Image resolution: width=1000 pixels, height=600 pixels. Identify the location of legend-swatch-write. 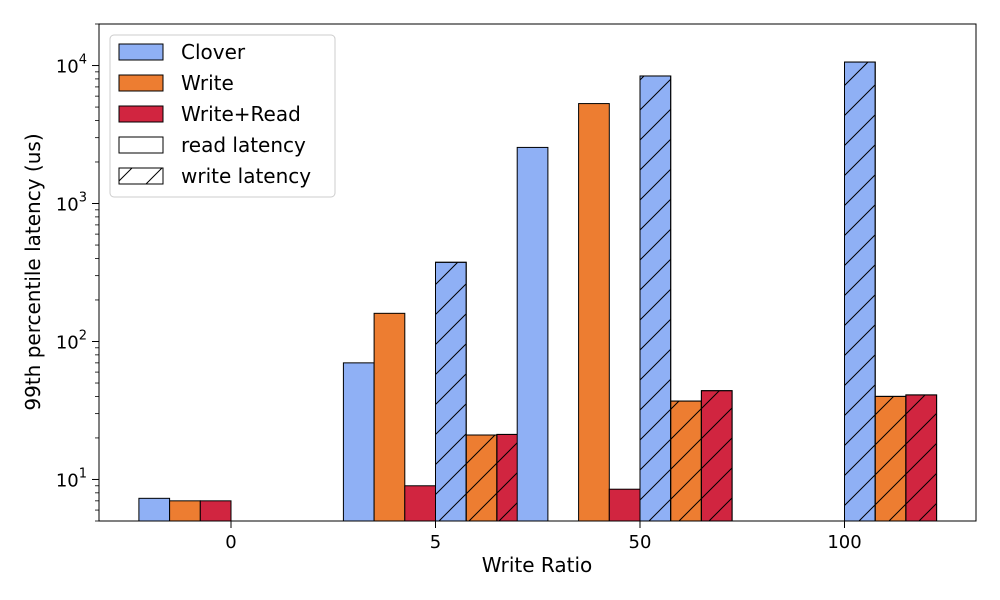
(141, 83).